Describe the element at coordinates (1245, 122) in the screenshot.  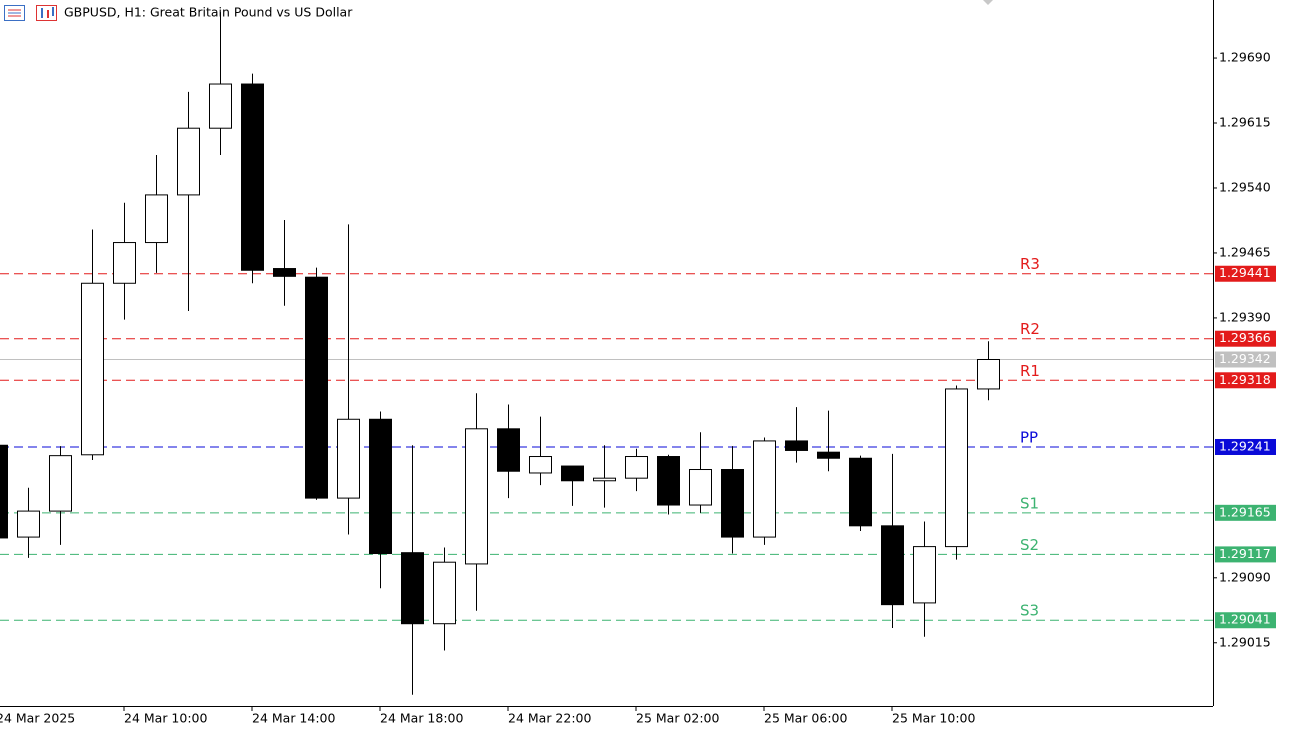
I see `y-tick-label: 1.29615` at that location.